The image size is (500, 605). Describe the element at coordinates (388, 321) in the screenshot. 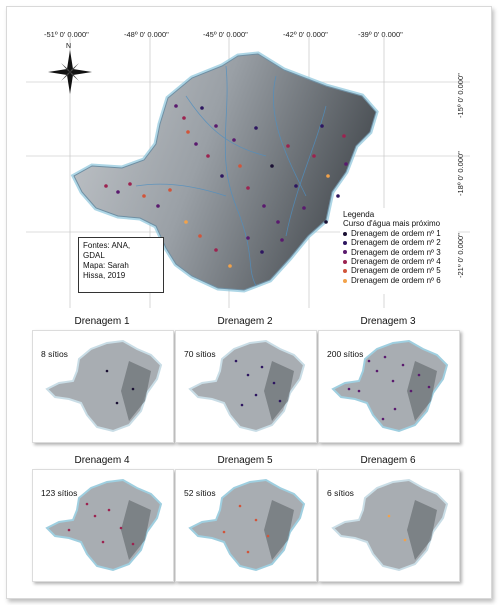

I see `panel-title: Drenagem 3` at that location.